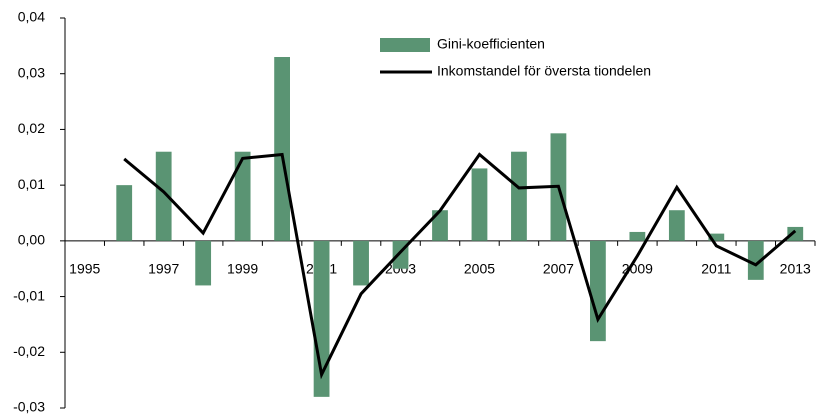 This screenshot has width=819, height=418. What do you see at coordinates (716, 269) in the screenshot?
I see `x-tick-label: 2011` at bounding box center [716, 269].